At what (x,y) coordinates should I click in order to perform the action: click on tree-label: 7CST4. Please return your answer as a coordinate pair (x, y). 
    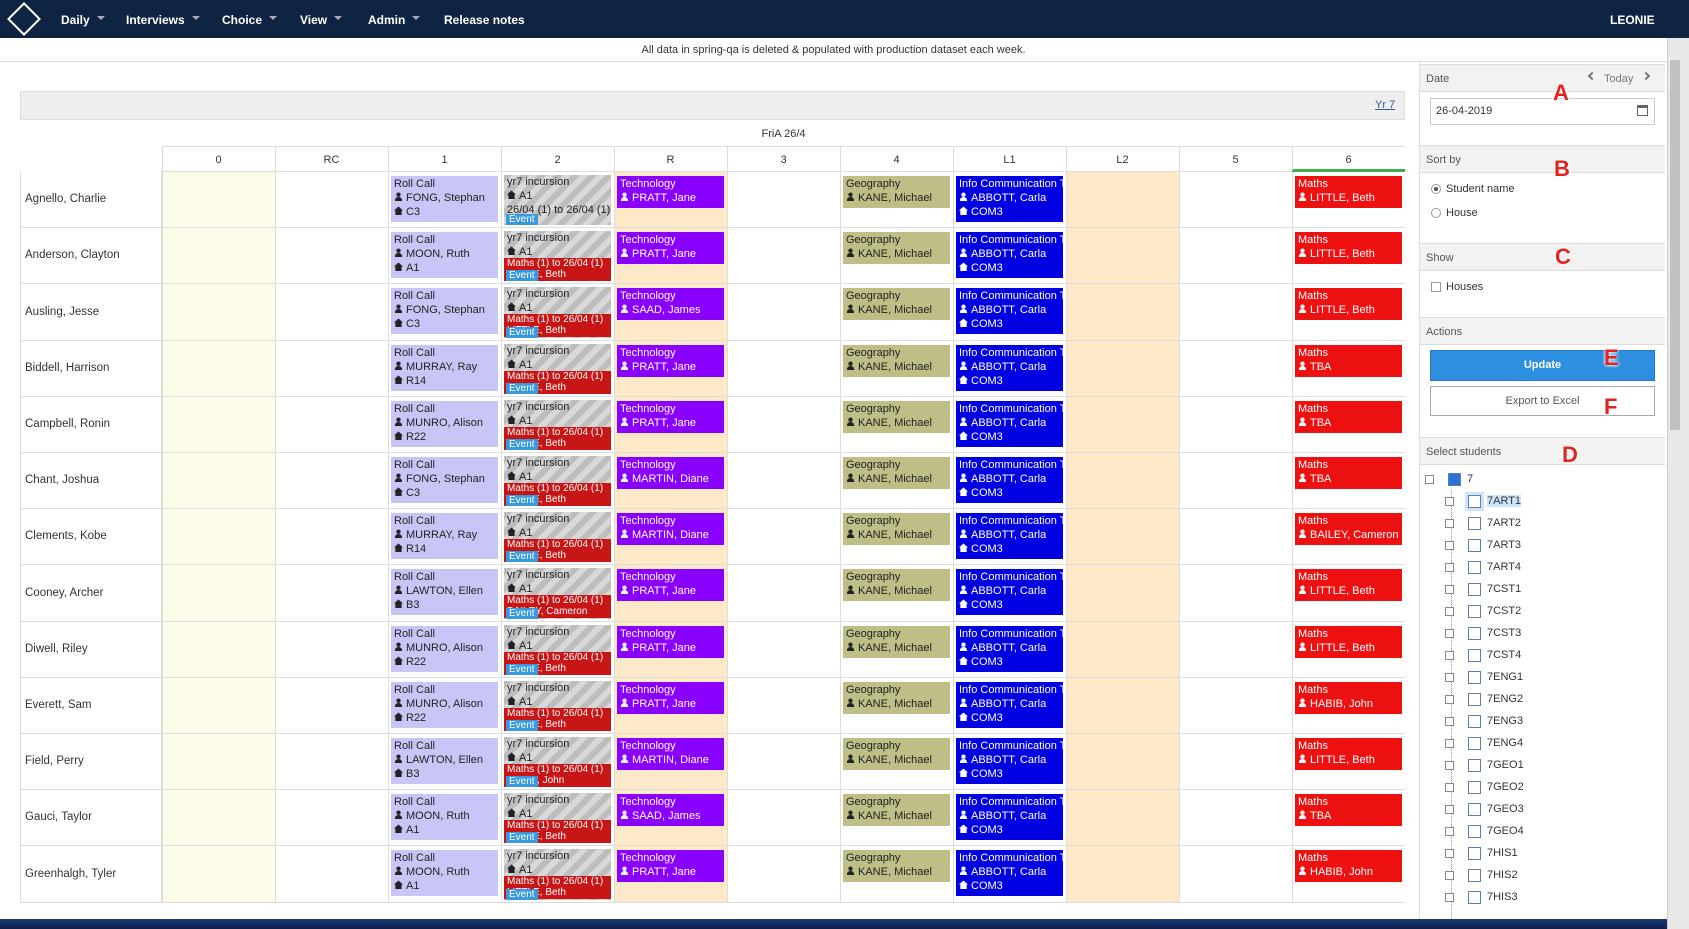
    Looking at the image, I should click on (1504, 655).